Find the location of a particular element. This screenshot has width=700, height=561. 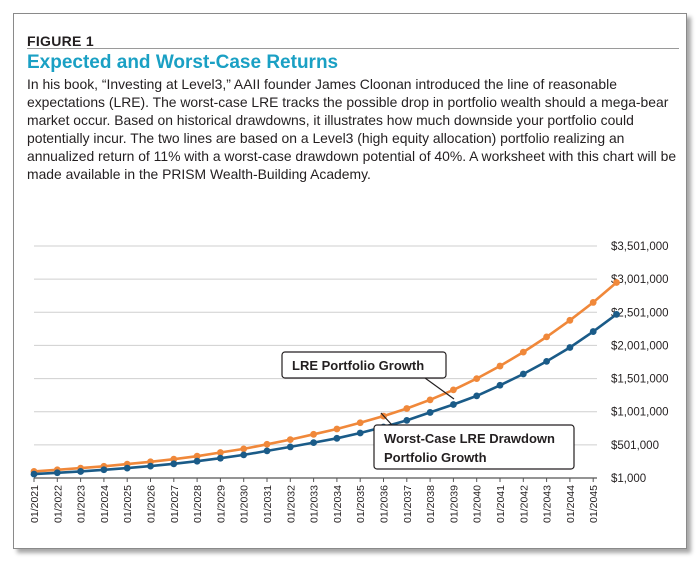

x-tick-label: 01/2038 is located at coordinates (431, 504).